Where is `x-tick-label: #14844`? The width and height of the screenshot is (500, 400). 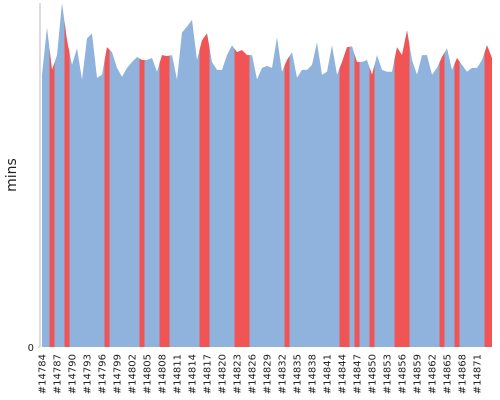
x-tick-label: #14844 is located at coordinates (343, 374).